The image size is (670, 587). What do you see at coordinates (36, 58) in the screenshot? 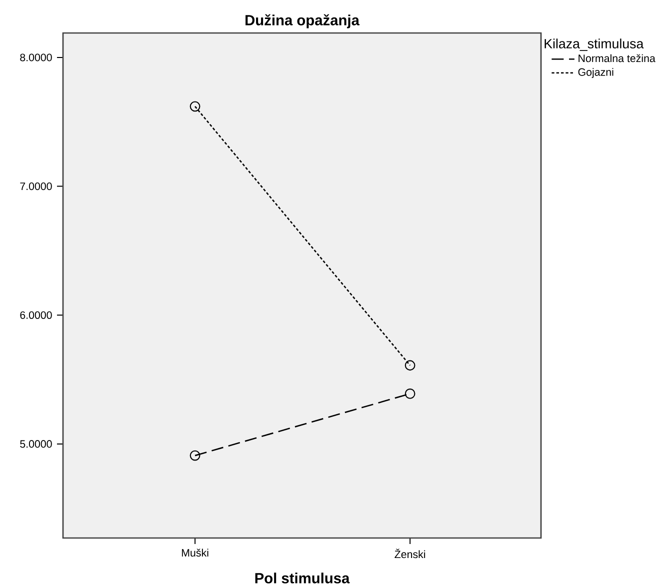
I see `y-tick-label: 8.0000` at bounding box center [36, 58].